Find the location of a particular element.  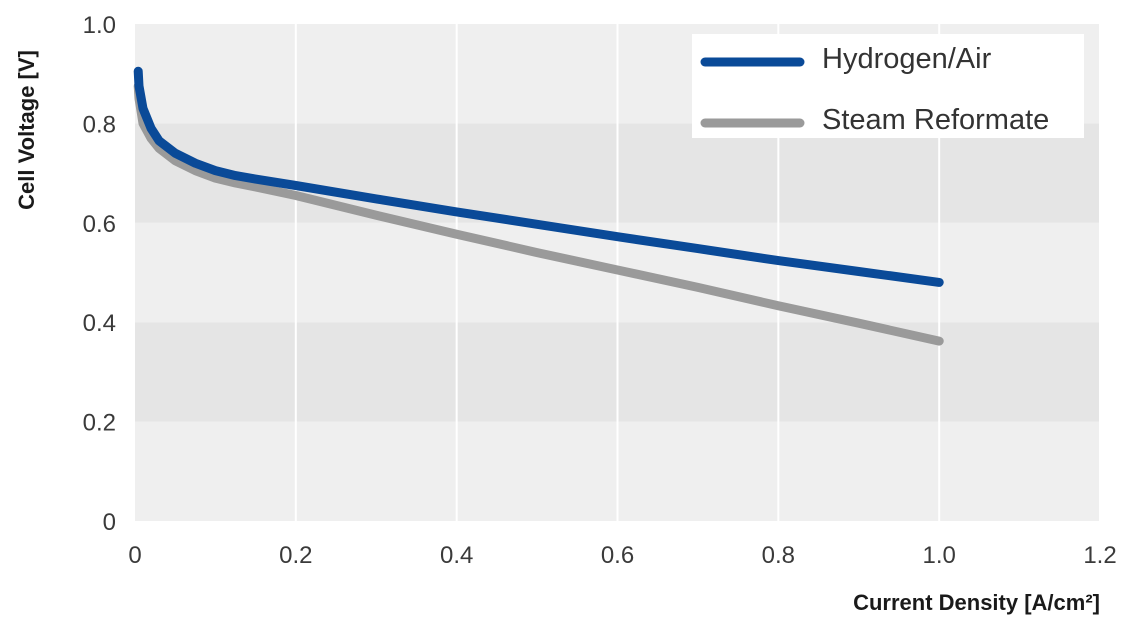

x-axis-title: Current Density [A/cm²] is located at coordinates (976, 602).